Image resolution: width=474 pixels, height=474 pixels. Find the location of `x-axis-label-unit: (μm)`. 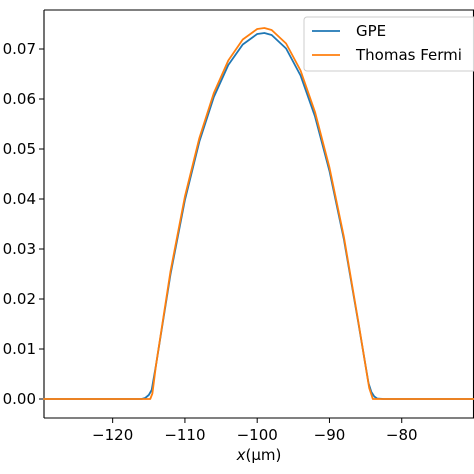

x-axis-label-unit: (μm) is located at coordinates (264, 455).